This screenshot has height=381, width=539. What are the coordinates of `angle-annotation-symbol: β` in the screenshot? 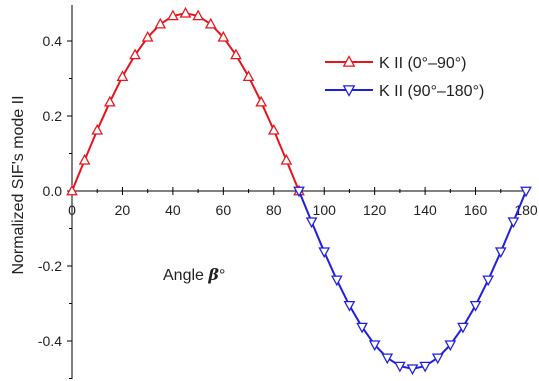 It's located at (213, 274).